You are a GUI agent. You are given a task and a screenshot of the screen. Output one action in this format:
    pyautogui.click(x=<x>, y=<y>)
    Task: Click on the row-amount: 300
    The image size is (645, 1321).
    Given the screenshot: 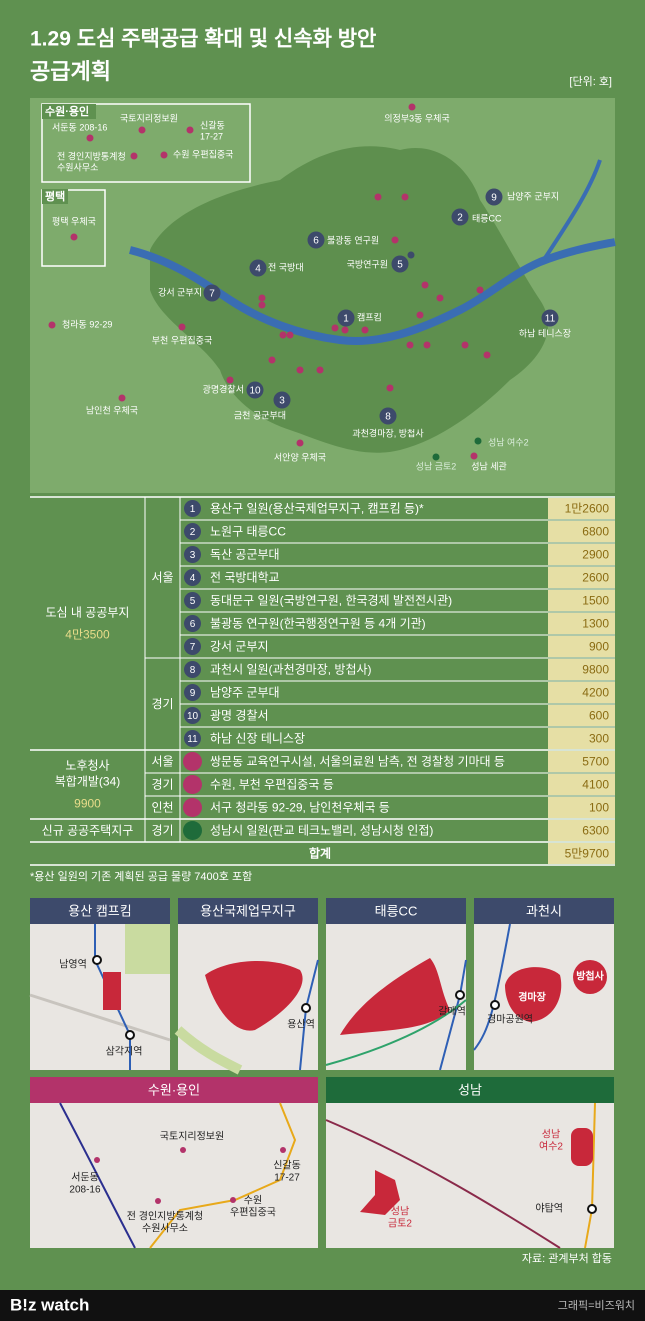 What is the action you would take?
    pyautogui.click(x=599, y=739)
    